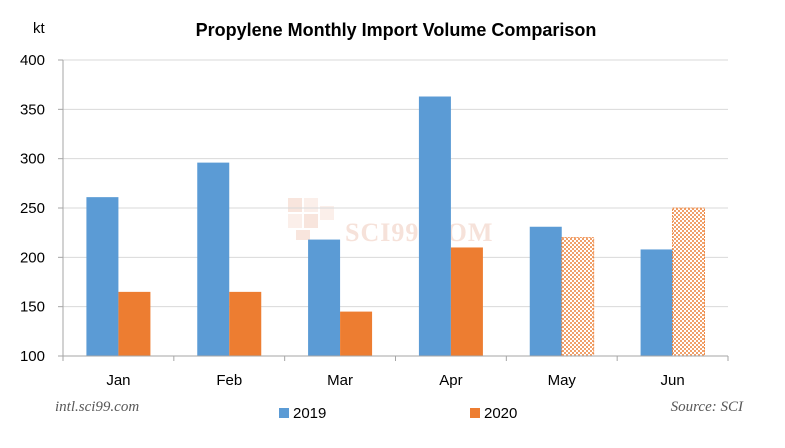  I want to click on y-tick-label-150: 150, so click(32, 307).